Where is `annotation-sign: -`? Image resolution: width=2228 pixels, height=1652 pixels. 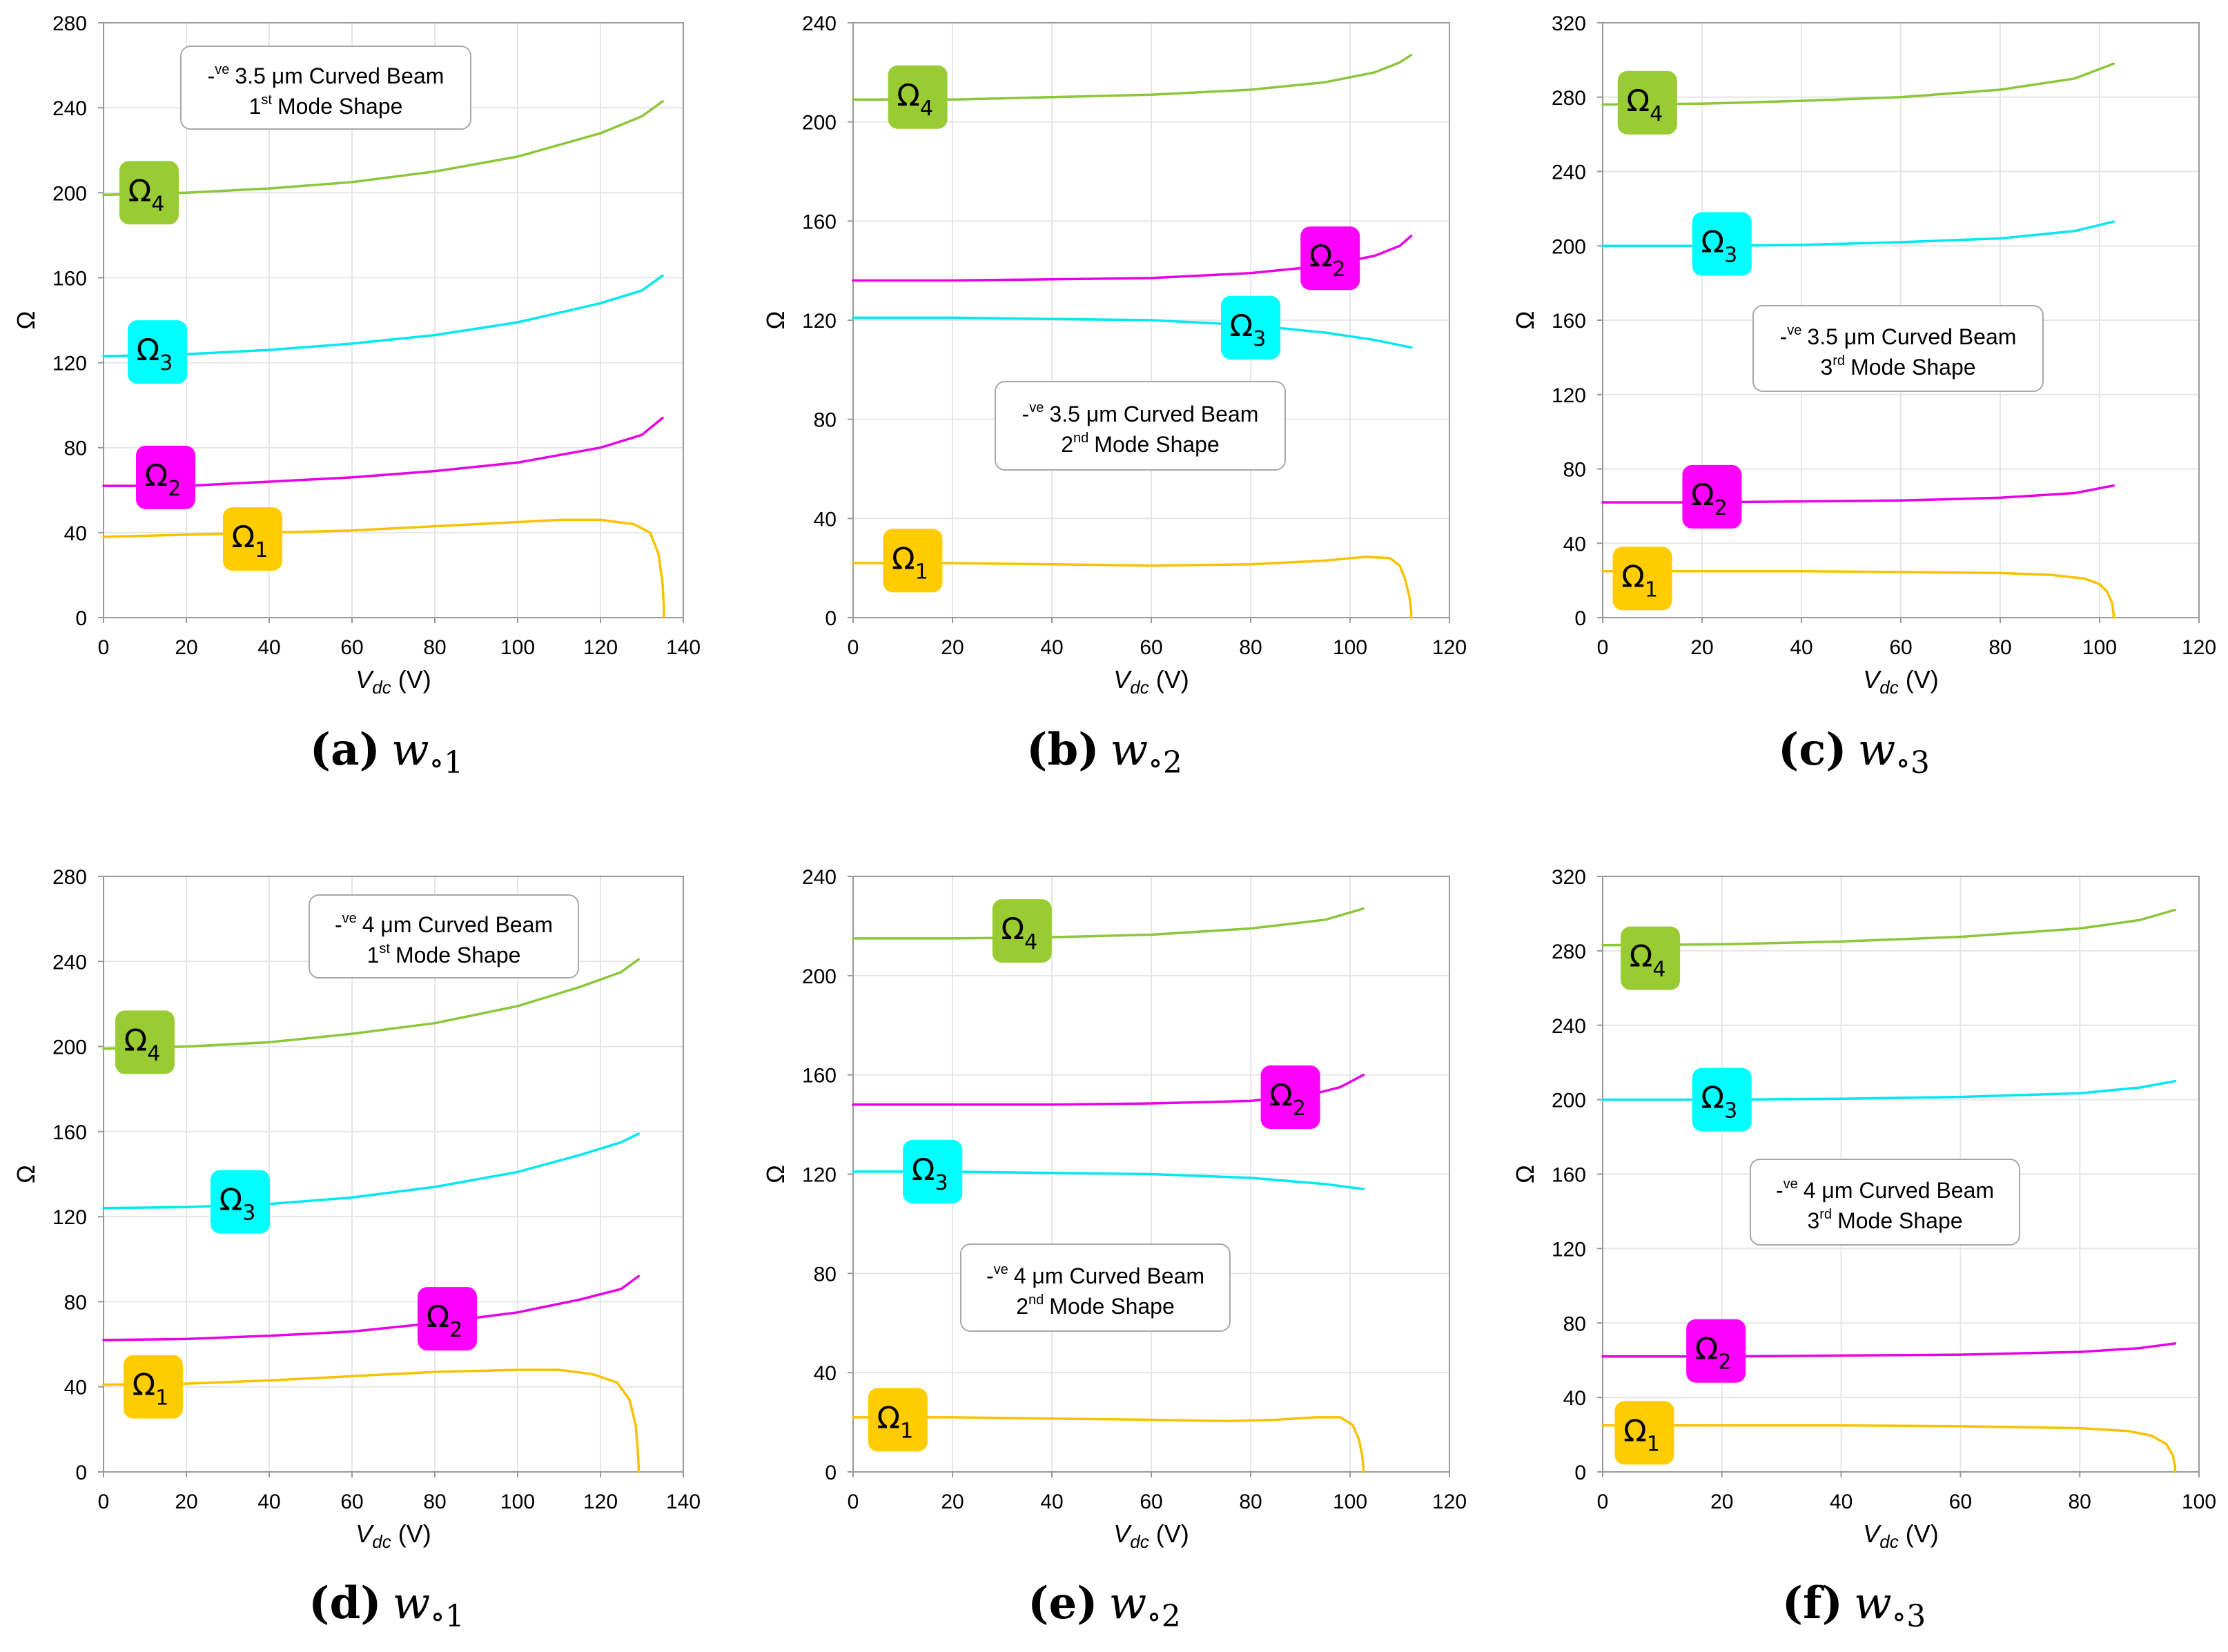 annotation-sign: - is located at coordinates (1780, 1190).